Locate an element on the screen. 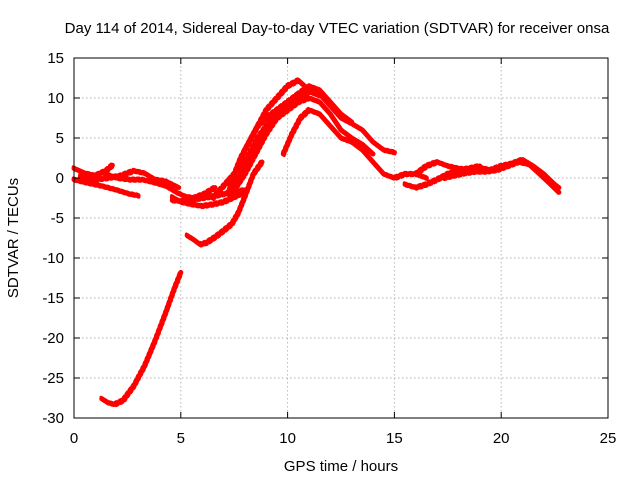  x-tick-label: 10 is located at coordinates (287, 438).